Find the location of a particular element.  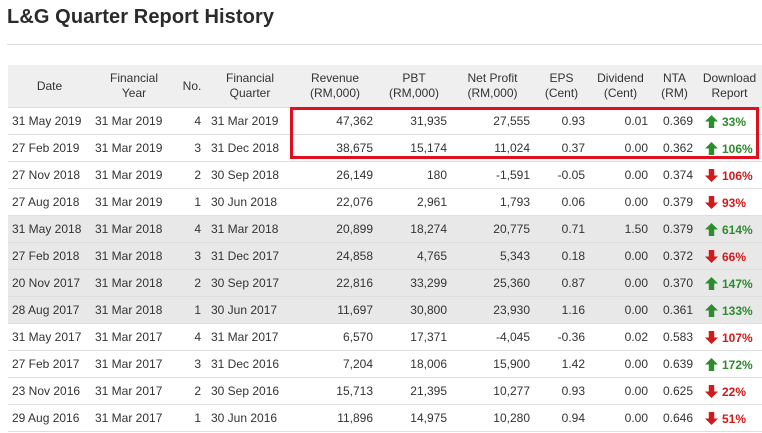

cell-eps: 0.18 is located at coordinates (561, 256).